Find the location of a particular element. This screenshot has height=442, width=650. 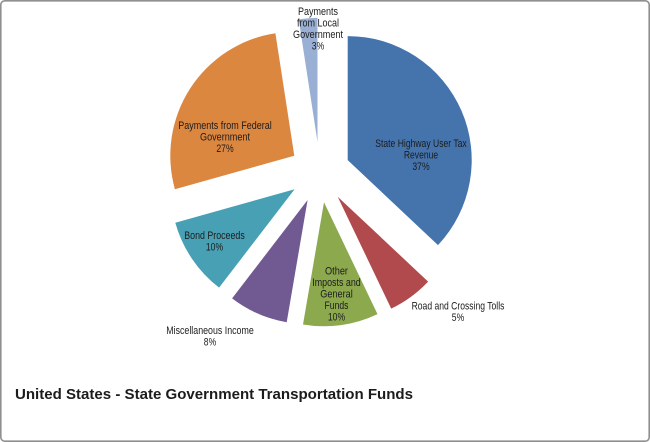

svg-text: Road and Crossing Tolls is located at coordinates (458, 306).